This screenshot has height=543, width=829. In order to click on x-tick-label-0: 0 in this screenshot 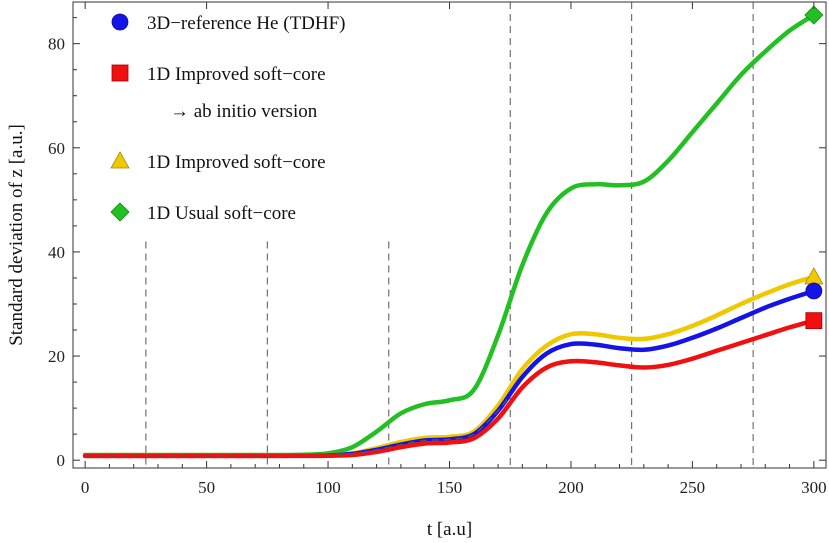, I will do `click(85, 487)`.